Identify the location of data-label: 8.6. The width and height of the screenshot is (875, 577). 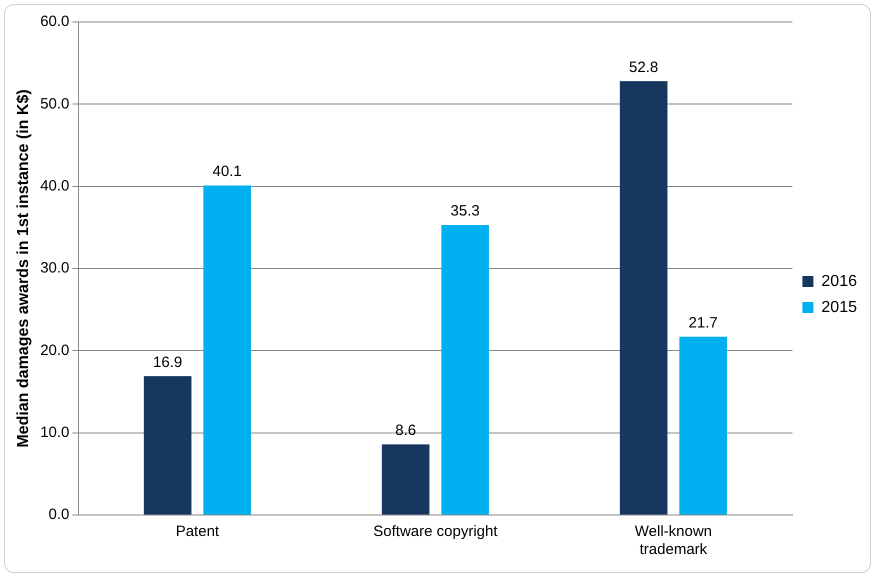
(405, 430).